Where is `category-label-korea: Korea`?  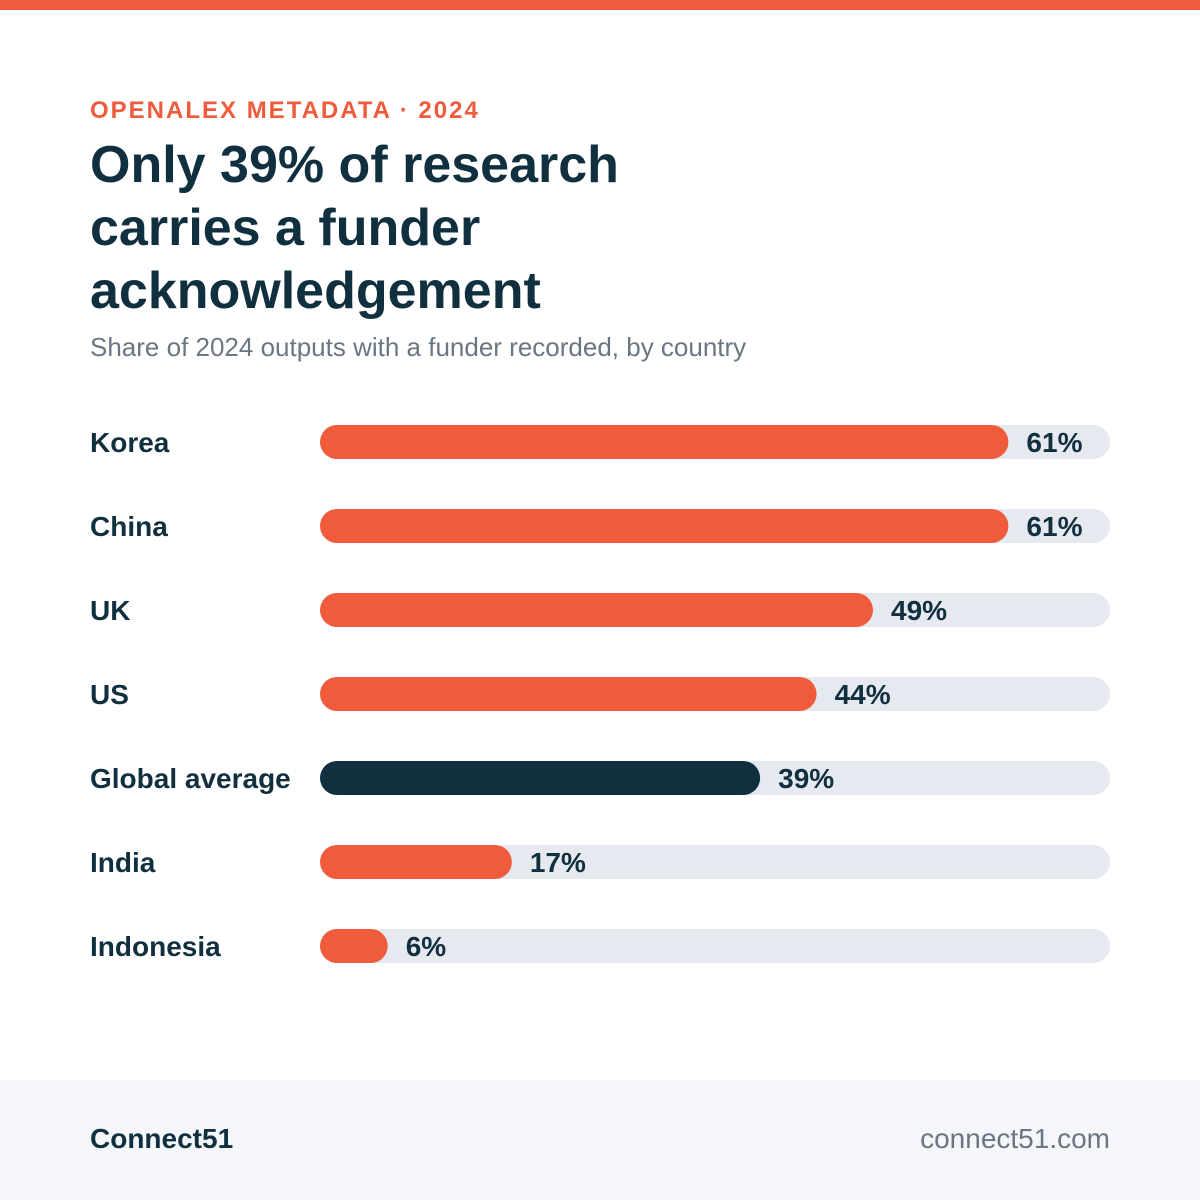
category-label-korea: Korea is located at coordinates (130, 442).